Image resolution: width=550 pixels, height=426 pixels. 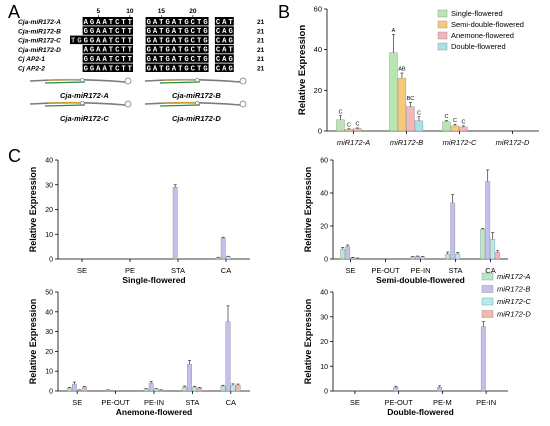 I want to click on chart-title: Semi-double-flowered, so click(x=420, y=280).